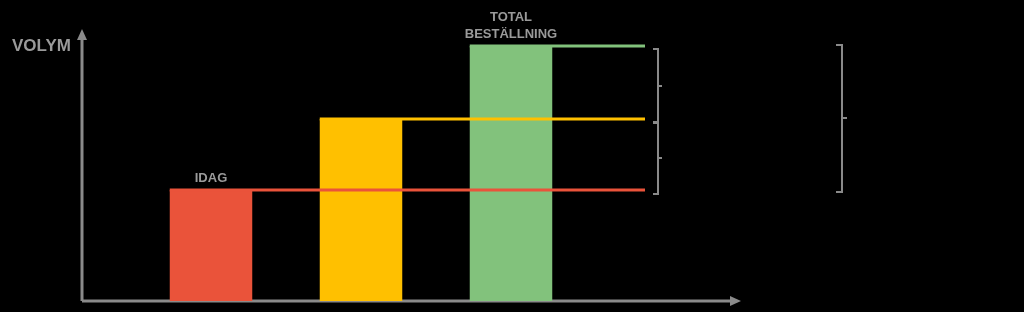 The width and height of the screenshot is (1024, 312). Describe the element at coordinates (41, 46) in the screenshot. I see `text: VOLYM` at that location.